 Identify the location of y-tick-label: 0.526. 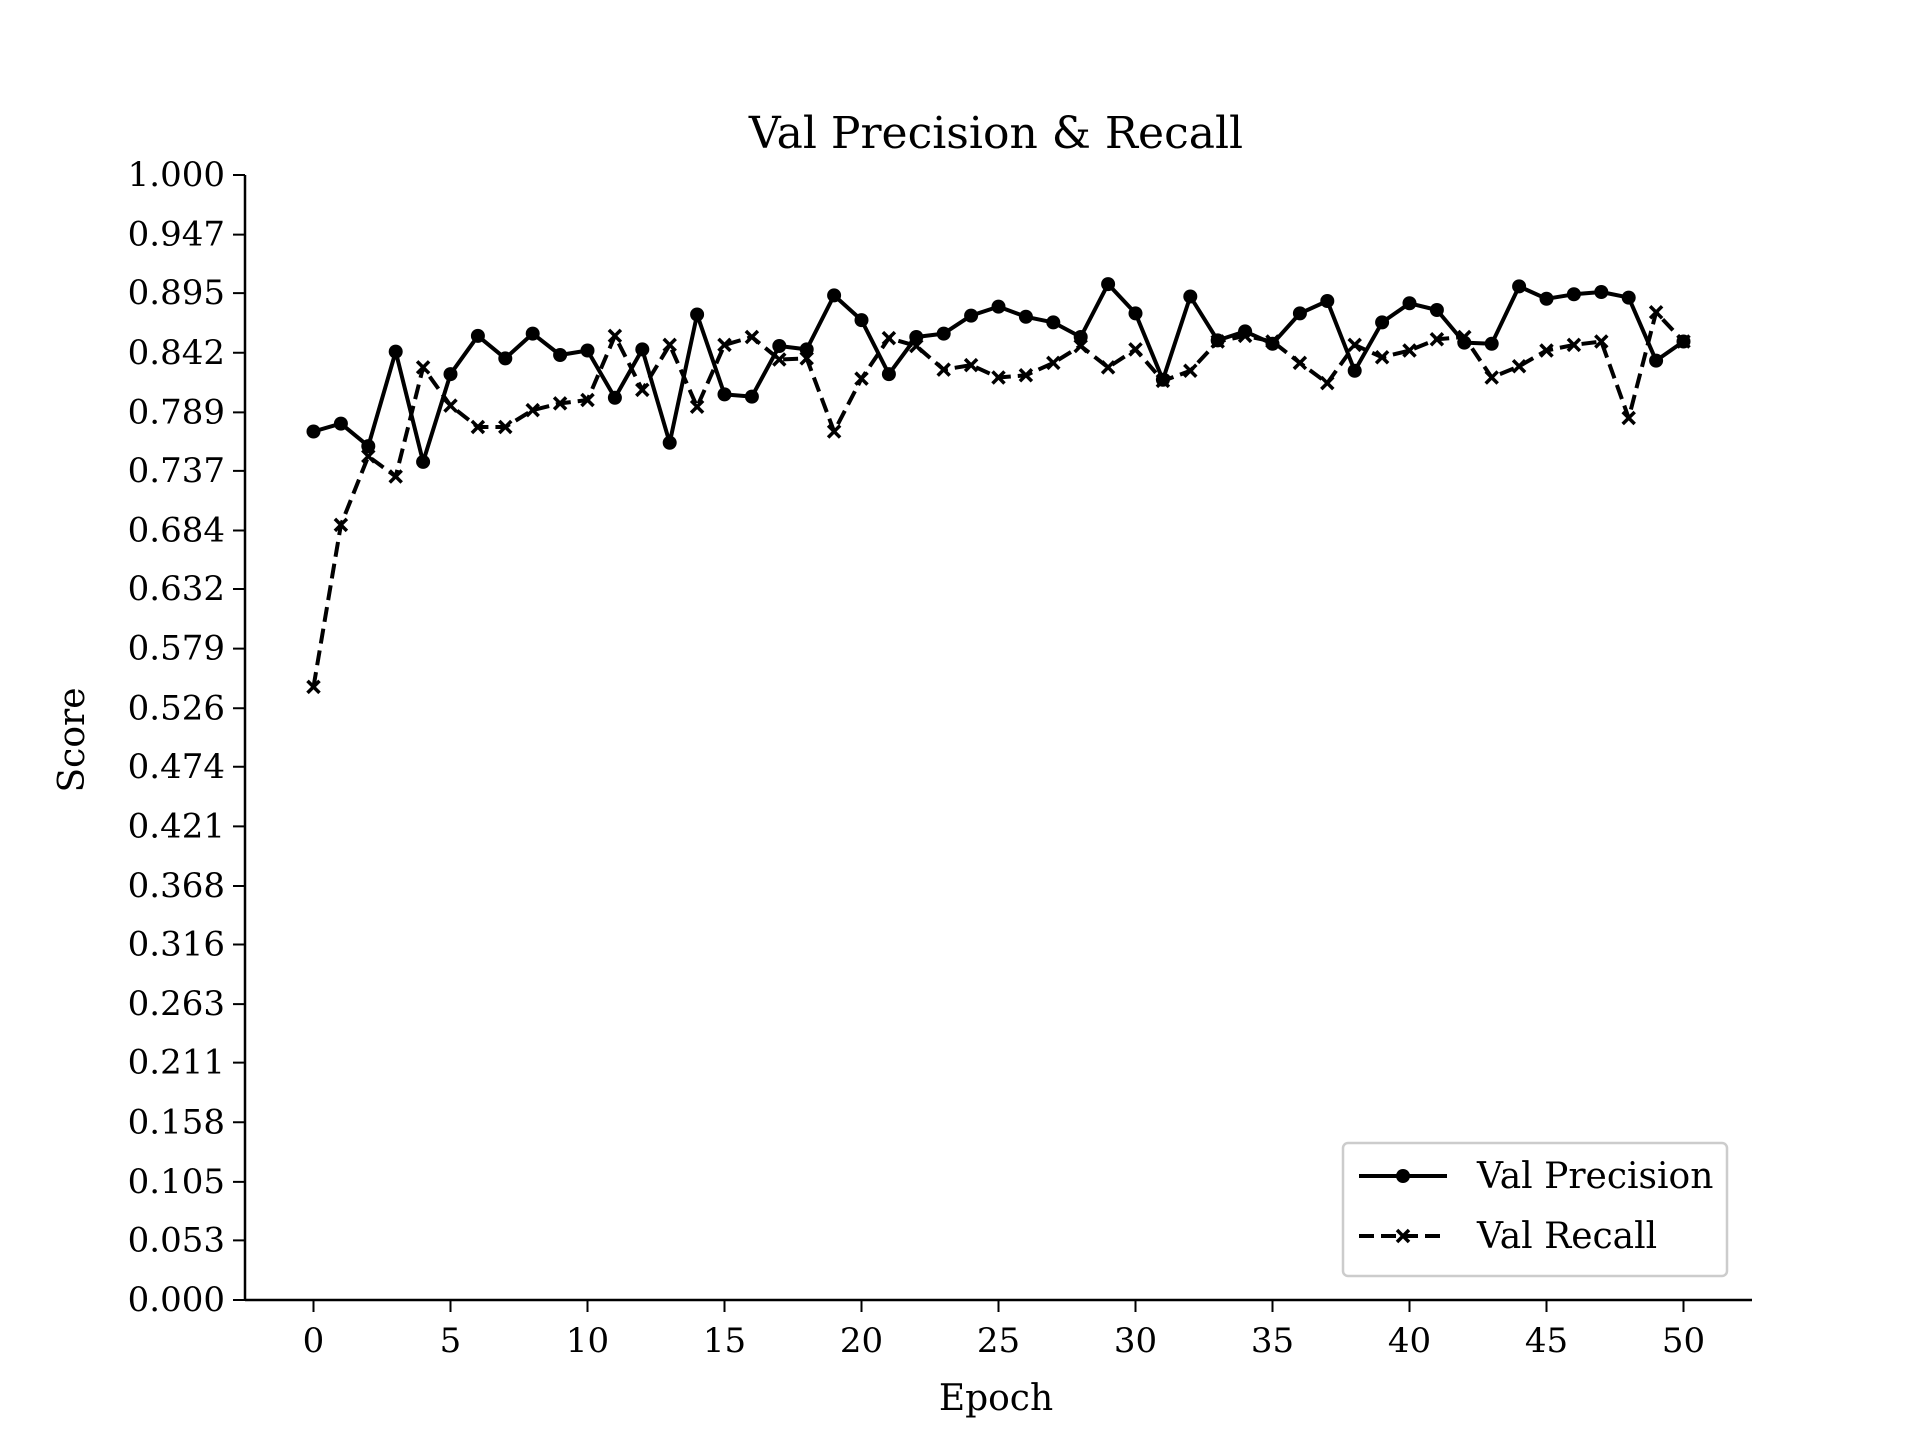
(176, 708).